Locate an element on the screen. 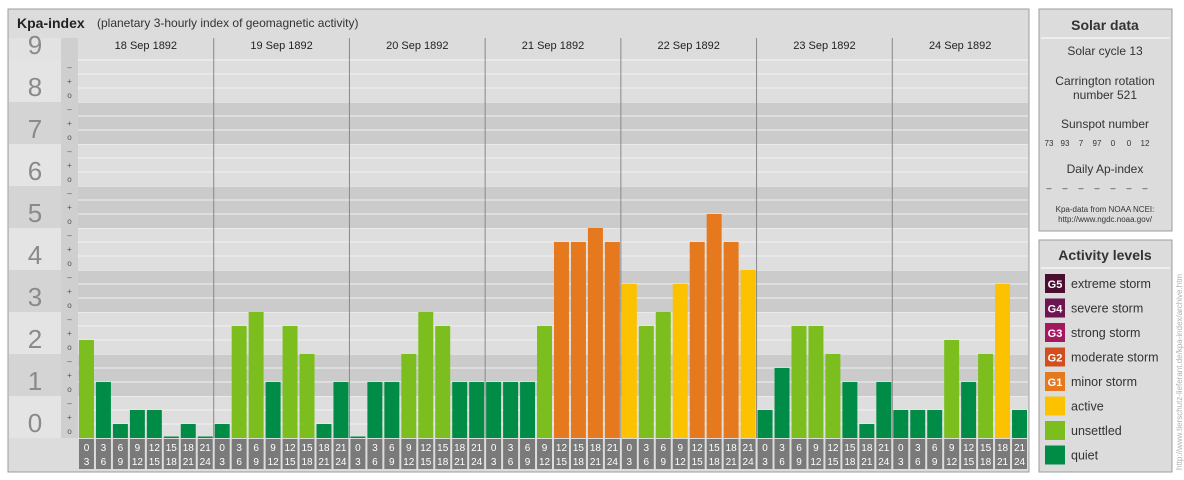 This screenshot has height=480, width=1184. chart-title: Kpa-index is located at coordinates (51, 23).